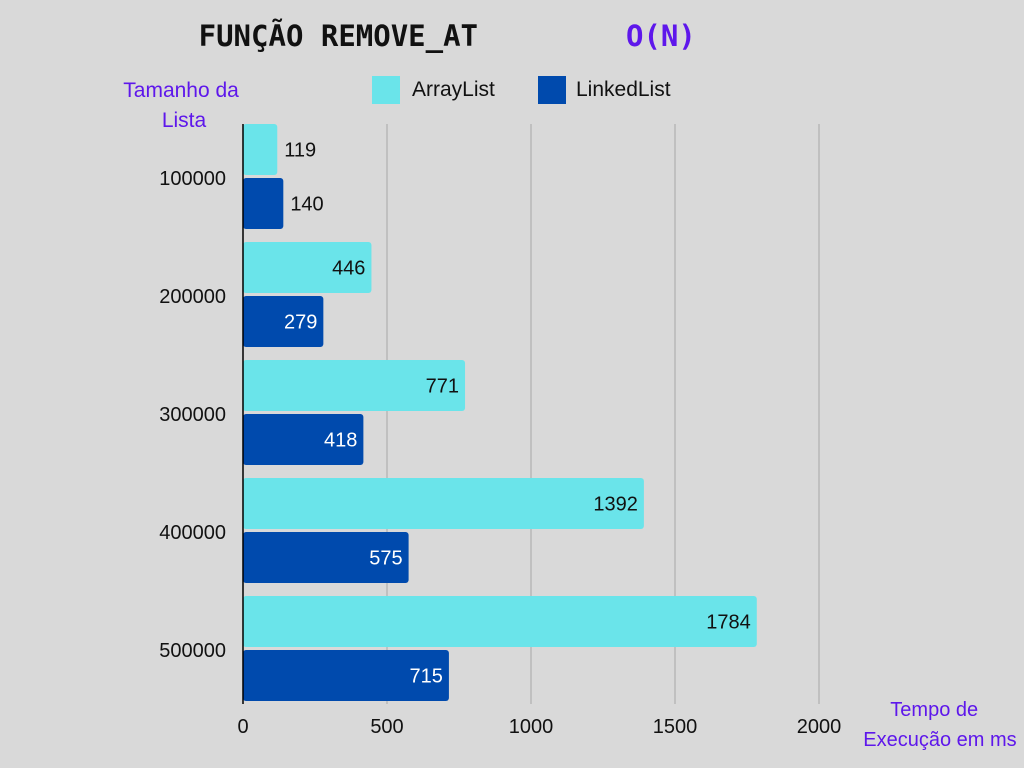  I want to click on chart-title: FUNÇÃO REMOVE_AT, so click(338, 36).